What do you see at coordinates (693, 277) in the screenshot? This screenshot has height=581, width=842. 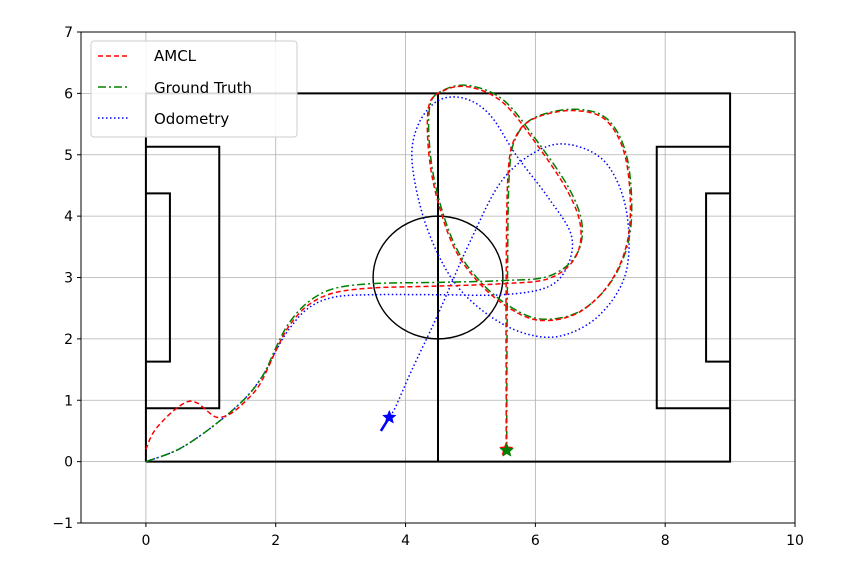 I see `right-penalty-box` at bounding box center [693, 277].